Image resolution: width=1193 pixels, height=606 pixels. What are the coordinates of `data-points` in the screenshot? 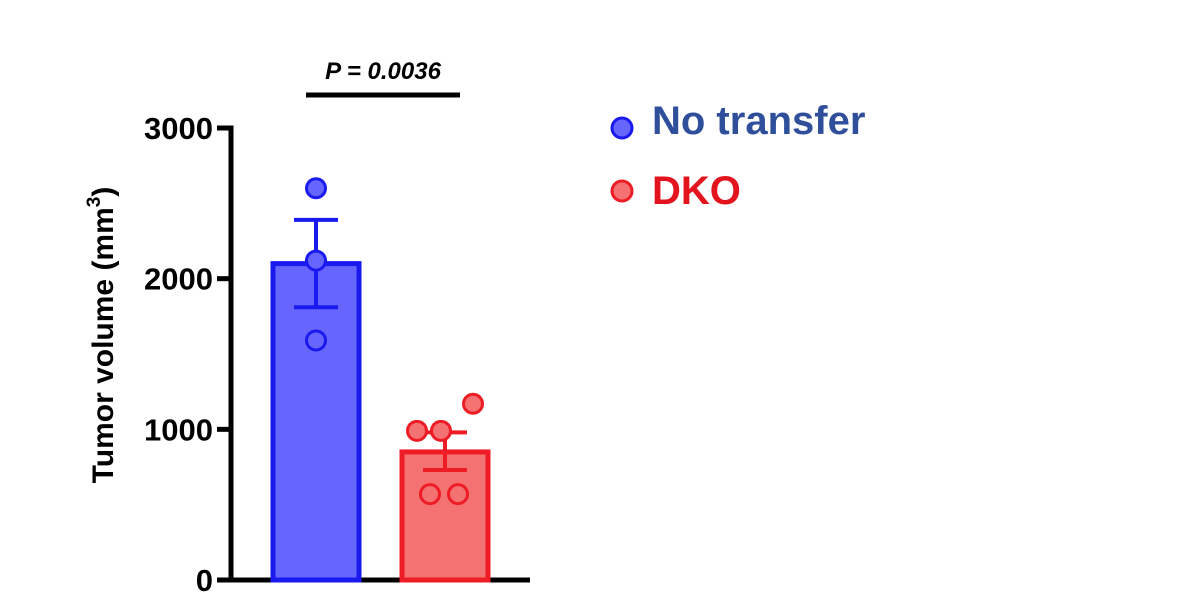 It's located at (394, 341).